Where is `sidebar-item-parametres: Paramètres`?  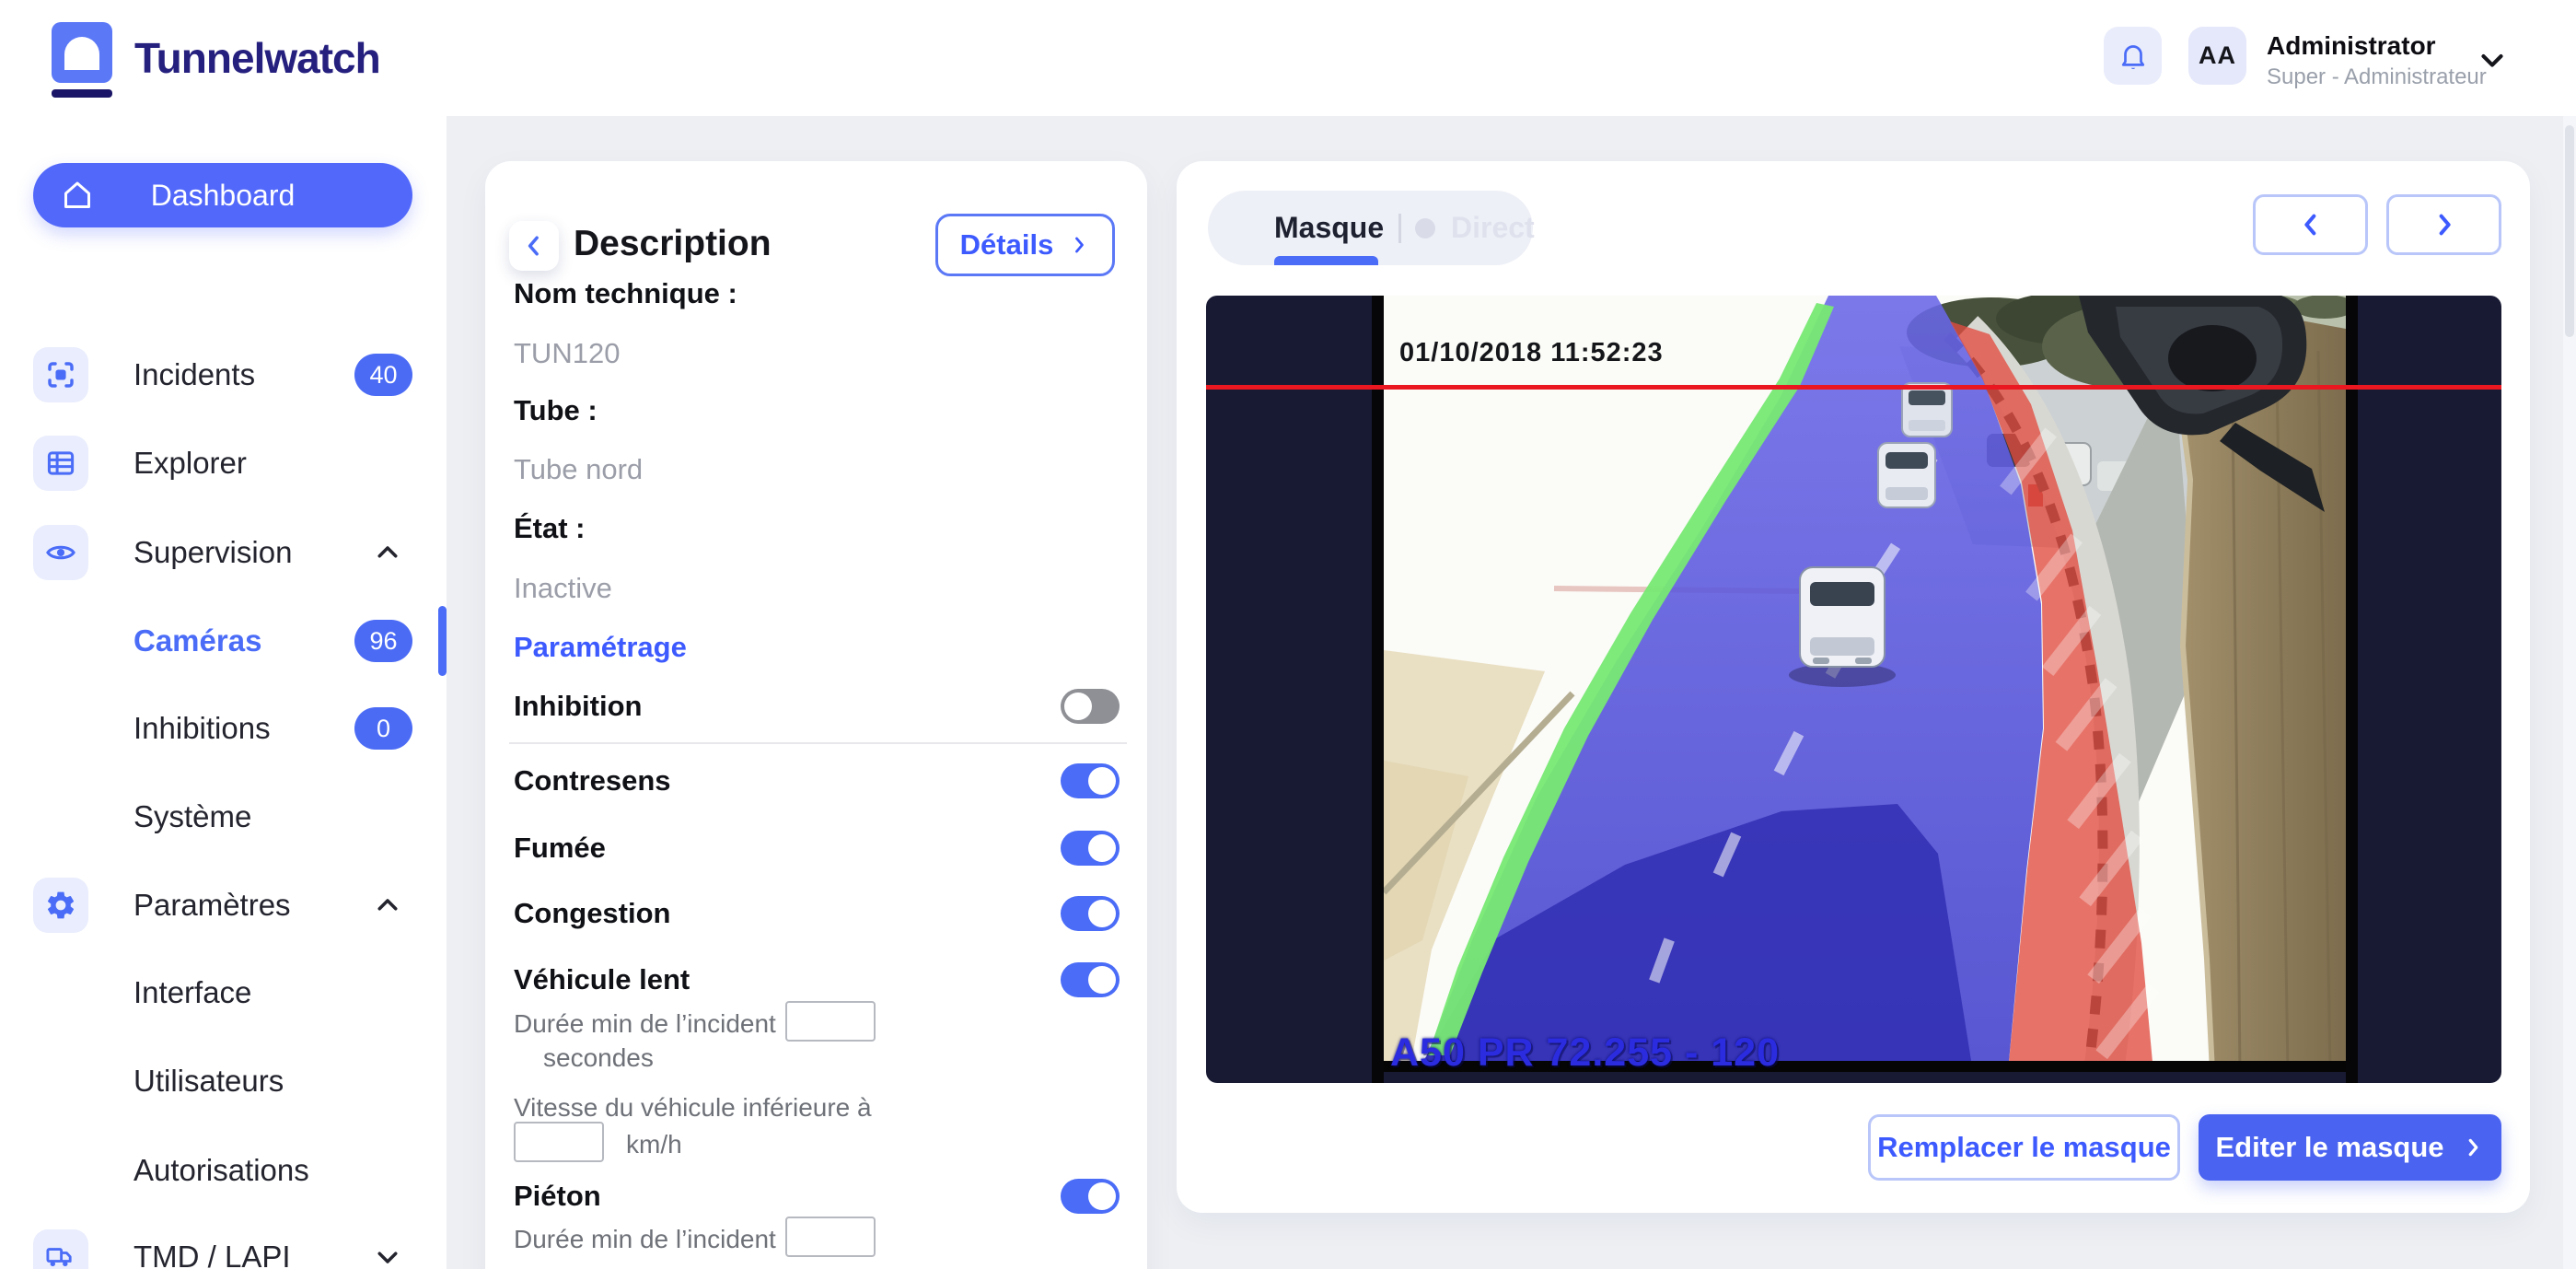
sidebar-item-parametres: Paramètres is located at coordinates (223, 905).